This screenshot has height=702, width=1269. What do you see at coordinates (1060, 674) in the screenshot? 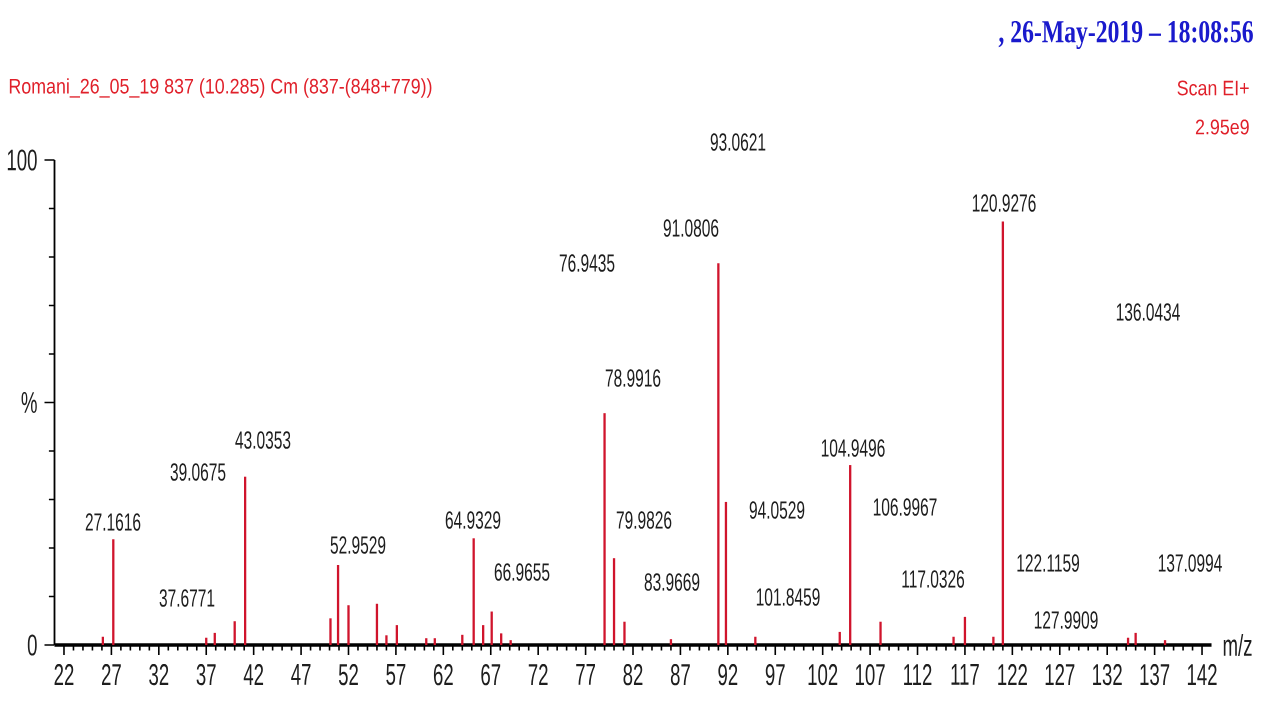
I see `x-tick-label: 127` at bounding box center [1060, 674].